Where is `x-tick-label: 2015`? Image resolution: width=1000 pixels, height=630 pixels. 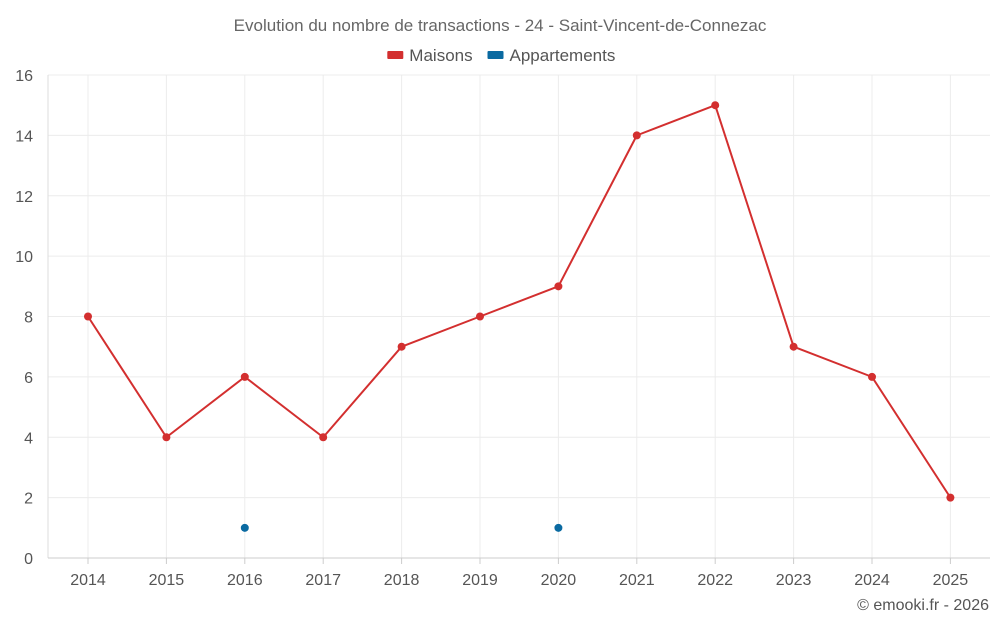 x-tick-label: 2015 is located at coordinates (167, 580).